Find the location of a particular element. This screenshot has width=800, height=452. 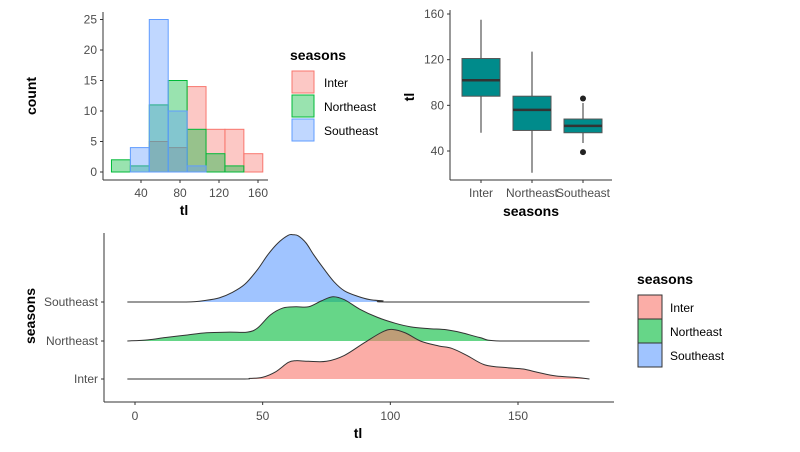

boxplot-inter is located at coordinates (481, 76).